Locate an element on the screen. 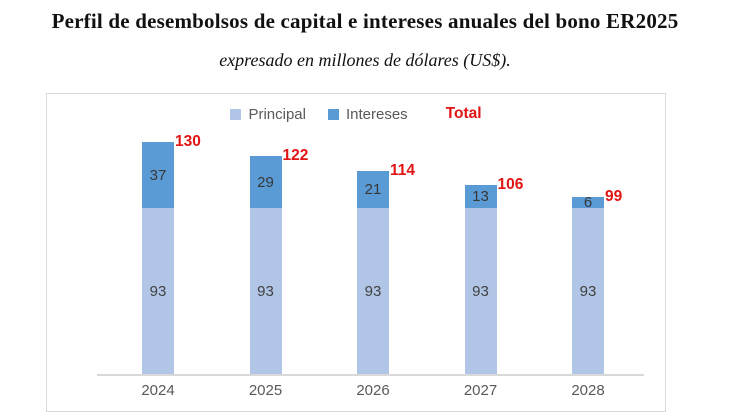  x-tick-label: 2025 is located at coordinates (265, 390).